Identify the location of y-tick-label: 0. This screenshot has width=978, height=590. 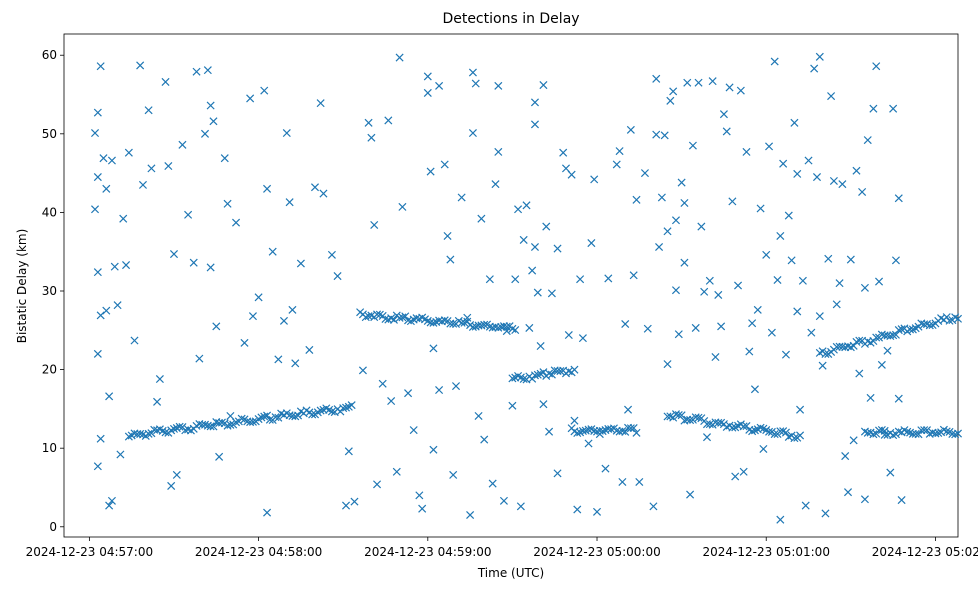
(53, 527).